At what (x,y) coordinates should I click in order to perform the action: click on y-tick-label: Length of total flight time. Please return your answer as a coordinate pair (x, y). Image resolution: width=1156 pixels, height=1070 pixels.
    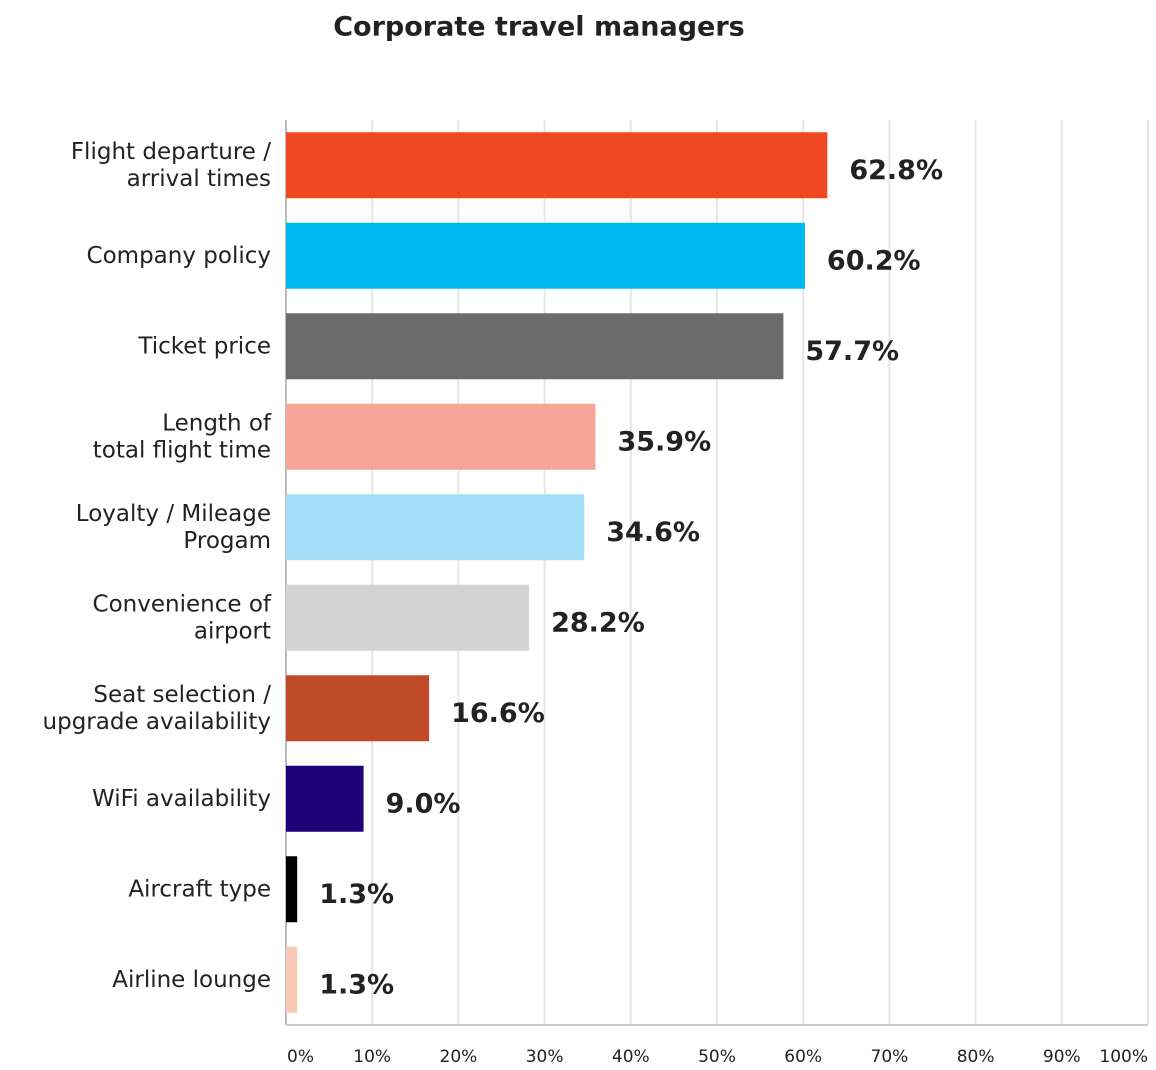
    Looking at the image, I should click on (182, 436).